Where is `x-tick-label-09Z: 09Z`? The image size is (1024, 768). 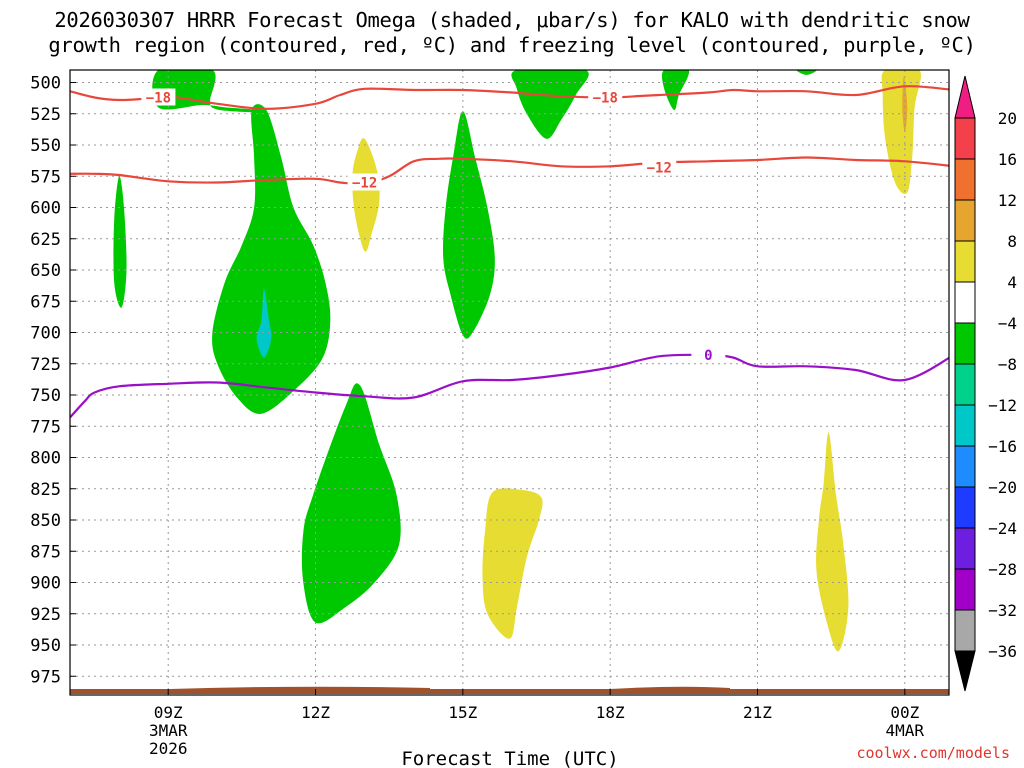 x-tick-label-09Z: 09Z is located at coordinates (168, 712).